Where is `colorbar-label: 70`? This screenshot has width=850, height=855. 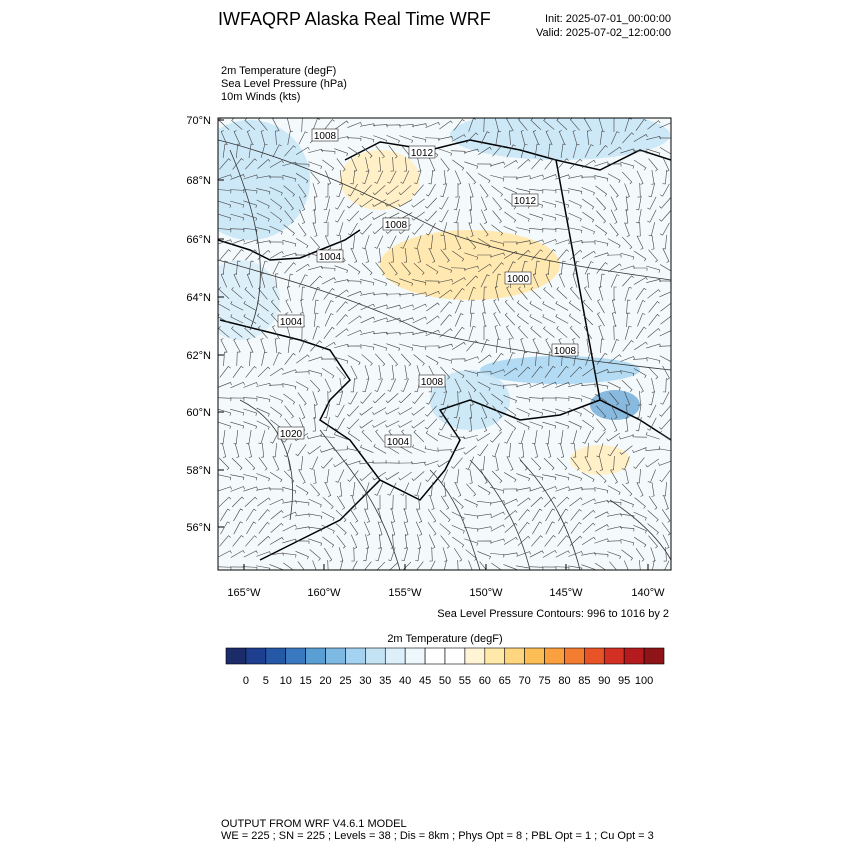 colorbar-label: 70 is located at coordinates (525, 681).